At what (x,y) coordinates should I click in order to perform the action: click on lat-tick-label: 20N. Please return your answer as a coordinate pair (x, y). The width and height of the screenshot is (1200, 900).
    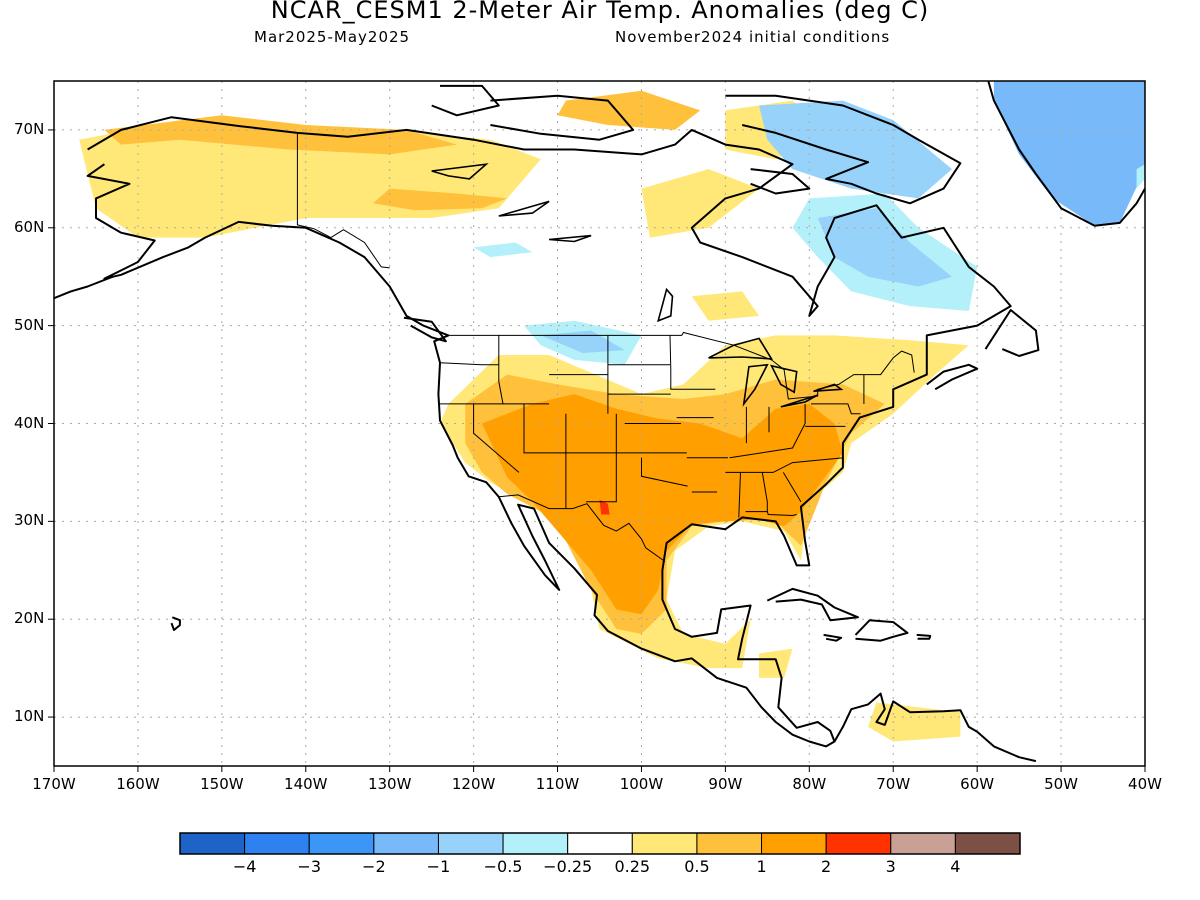
    Looking at the image, I should click on (29, 618).